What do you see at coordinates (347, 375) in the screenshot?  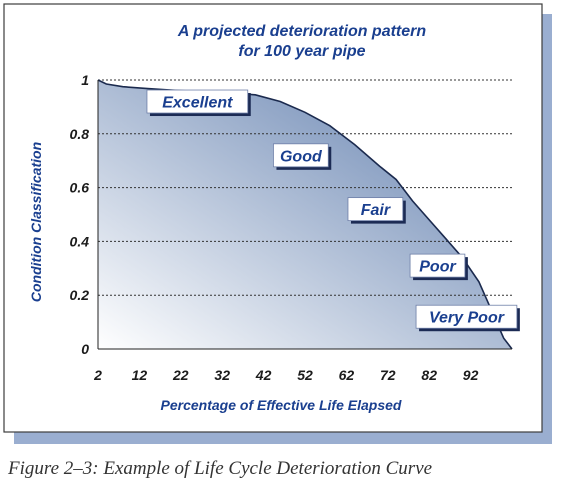 I see `x-tick-label: 62` at bounding box center [347, 375].